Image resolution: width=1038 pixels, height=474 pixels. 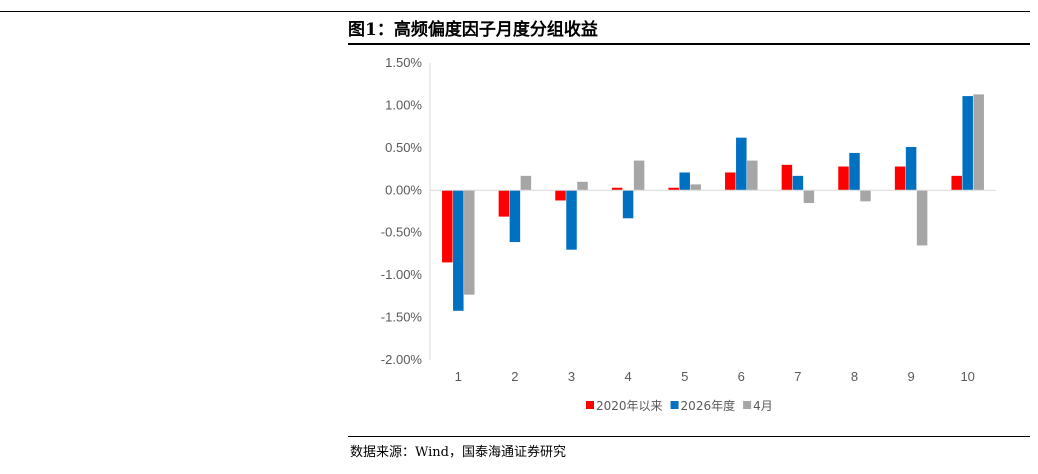 I want to click on y-tick-label: -0.50%, so click(x=402, y=232).